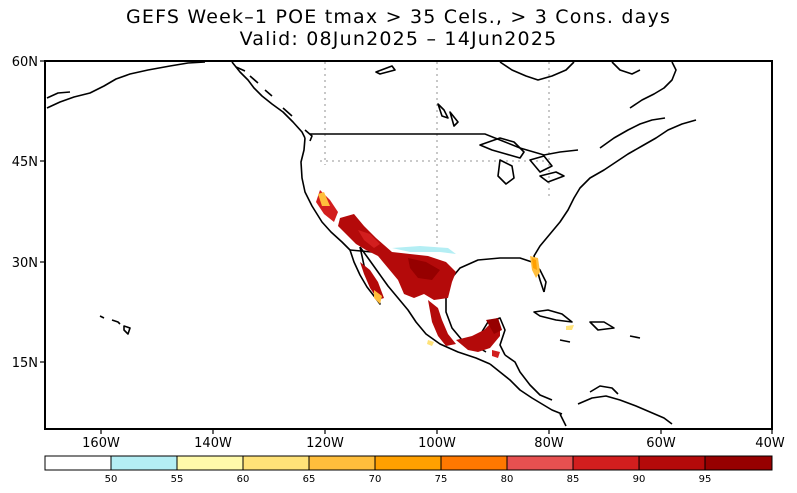  I want to click on colorbar-label-85: 85, so click(573, 479).